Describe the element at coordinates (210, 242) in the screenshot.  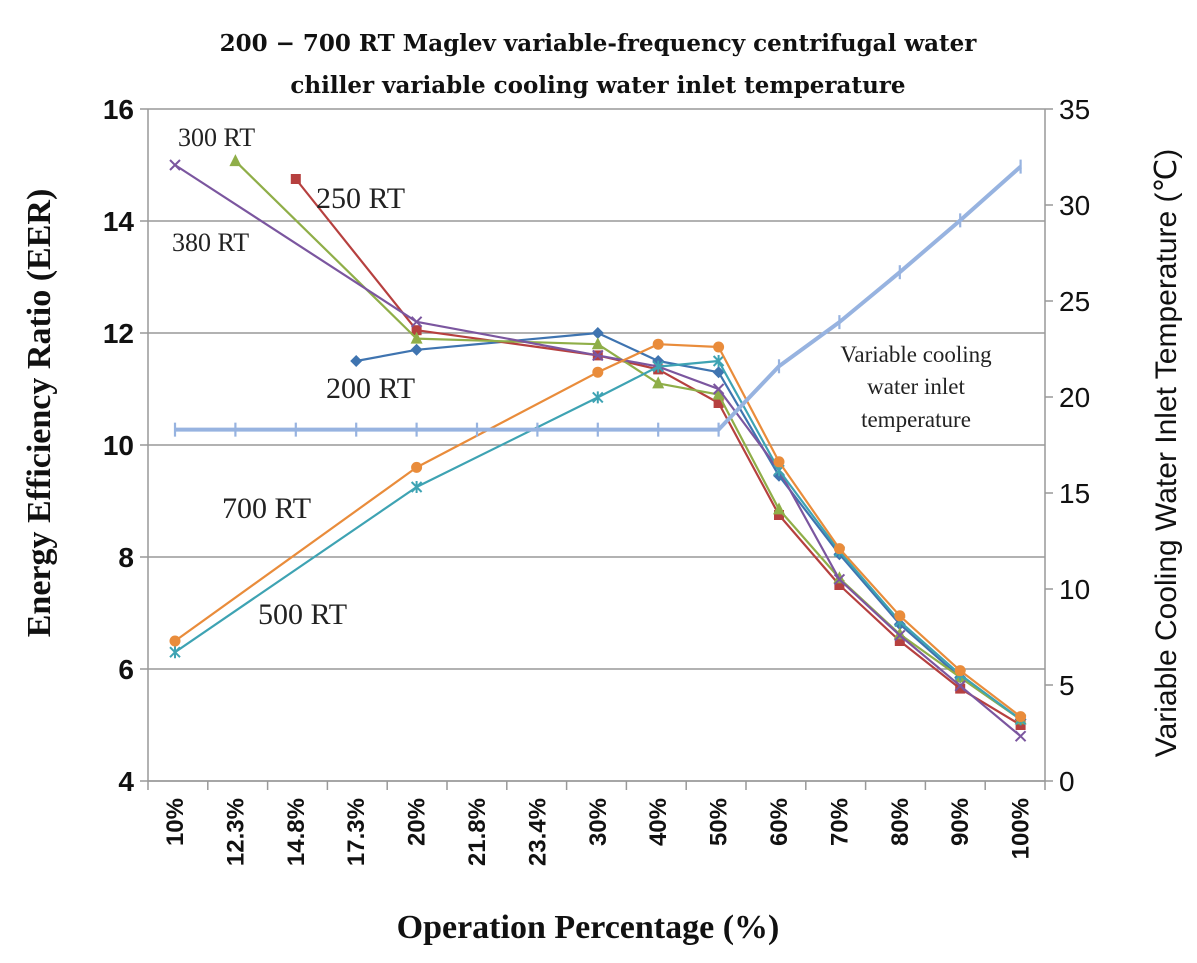
I see `series-label-380rt: 380 RT` at that location.